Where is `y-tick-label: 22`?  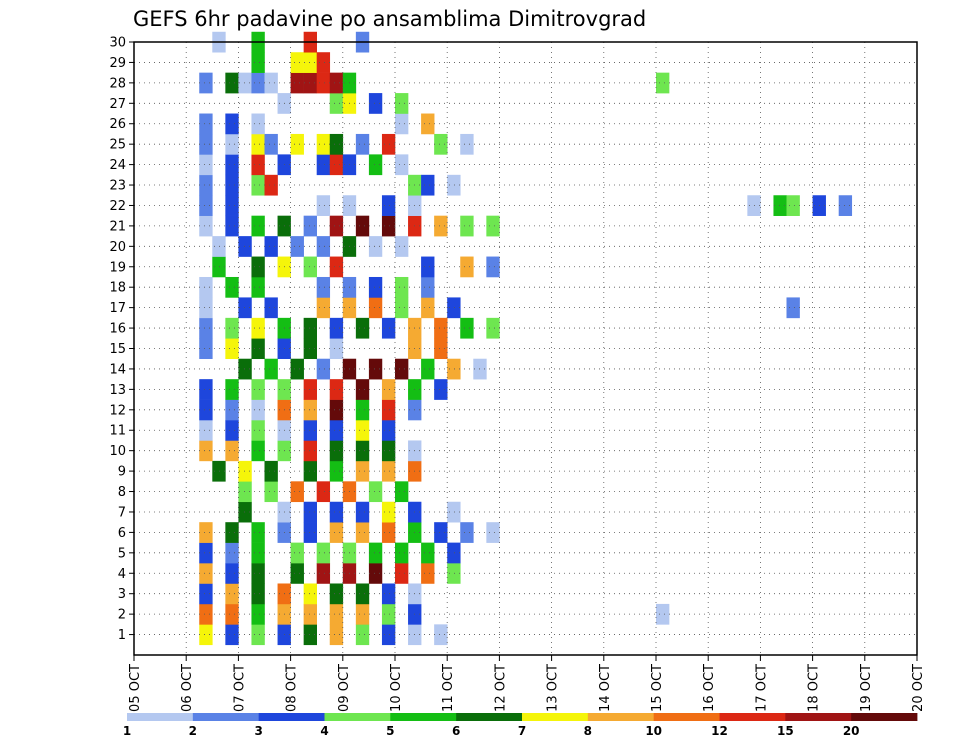
y-tick-label: 22 is located at coordinates (117, 206).